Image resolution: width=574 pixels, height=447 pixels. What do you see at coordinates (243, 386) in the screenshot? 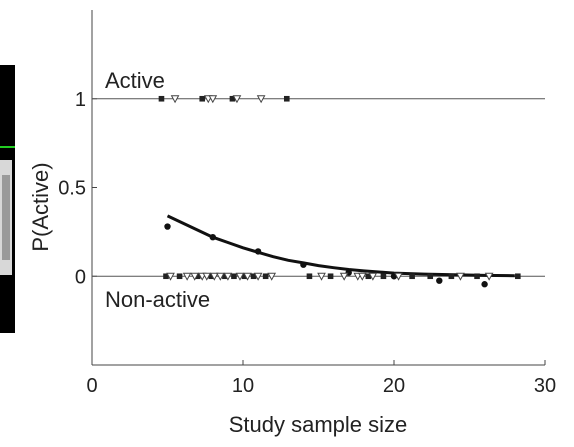
I see `x-tick-label: 10` at bounding box center [243, 386].